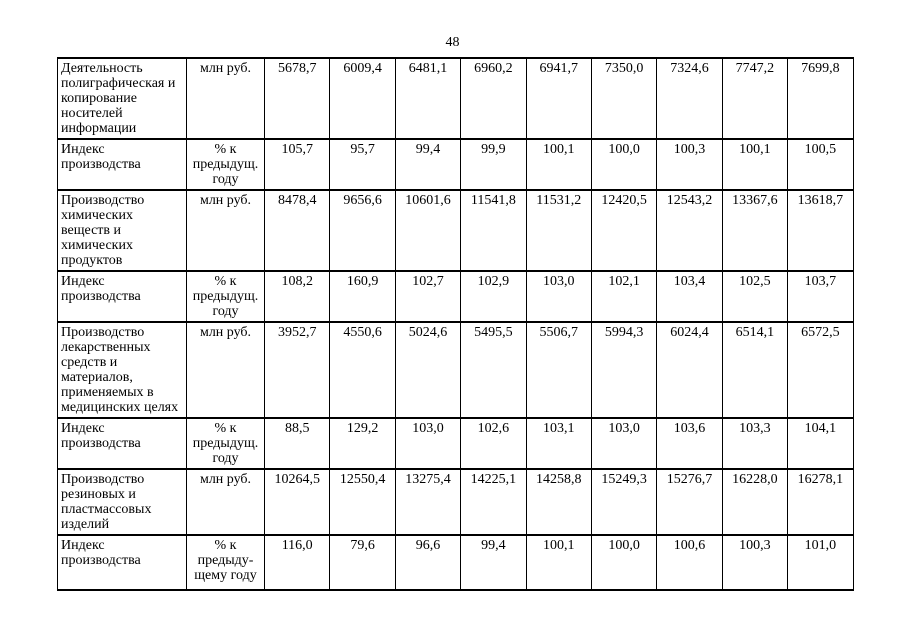 The height and width of the screenshot is (640, 905). What do you see at coordinates (820, 562) in the screenshot?
I see `value-cell: 101,0` at bounding box center [820, 562].